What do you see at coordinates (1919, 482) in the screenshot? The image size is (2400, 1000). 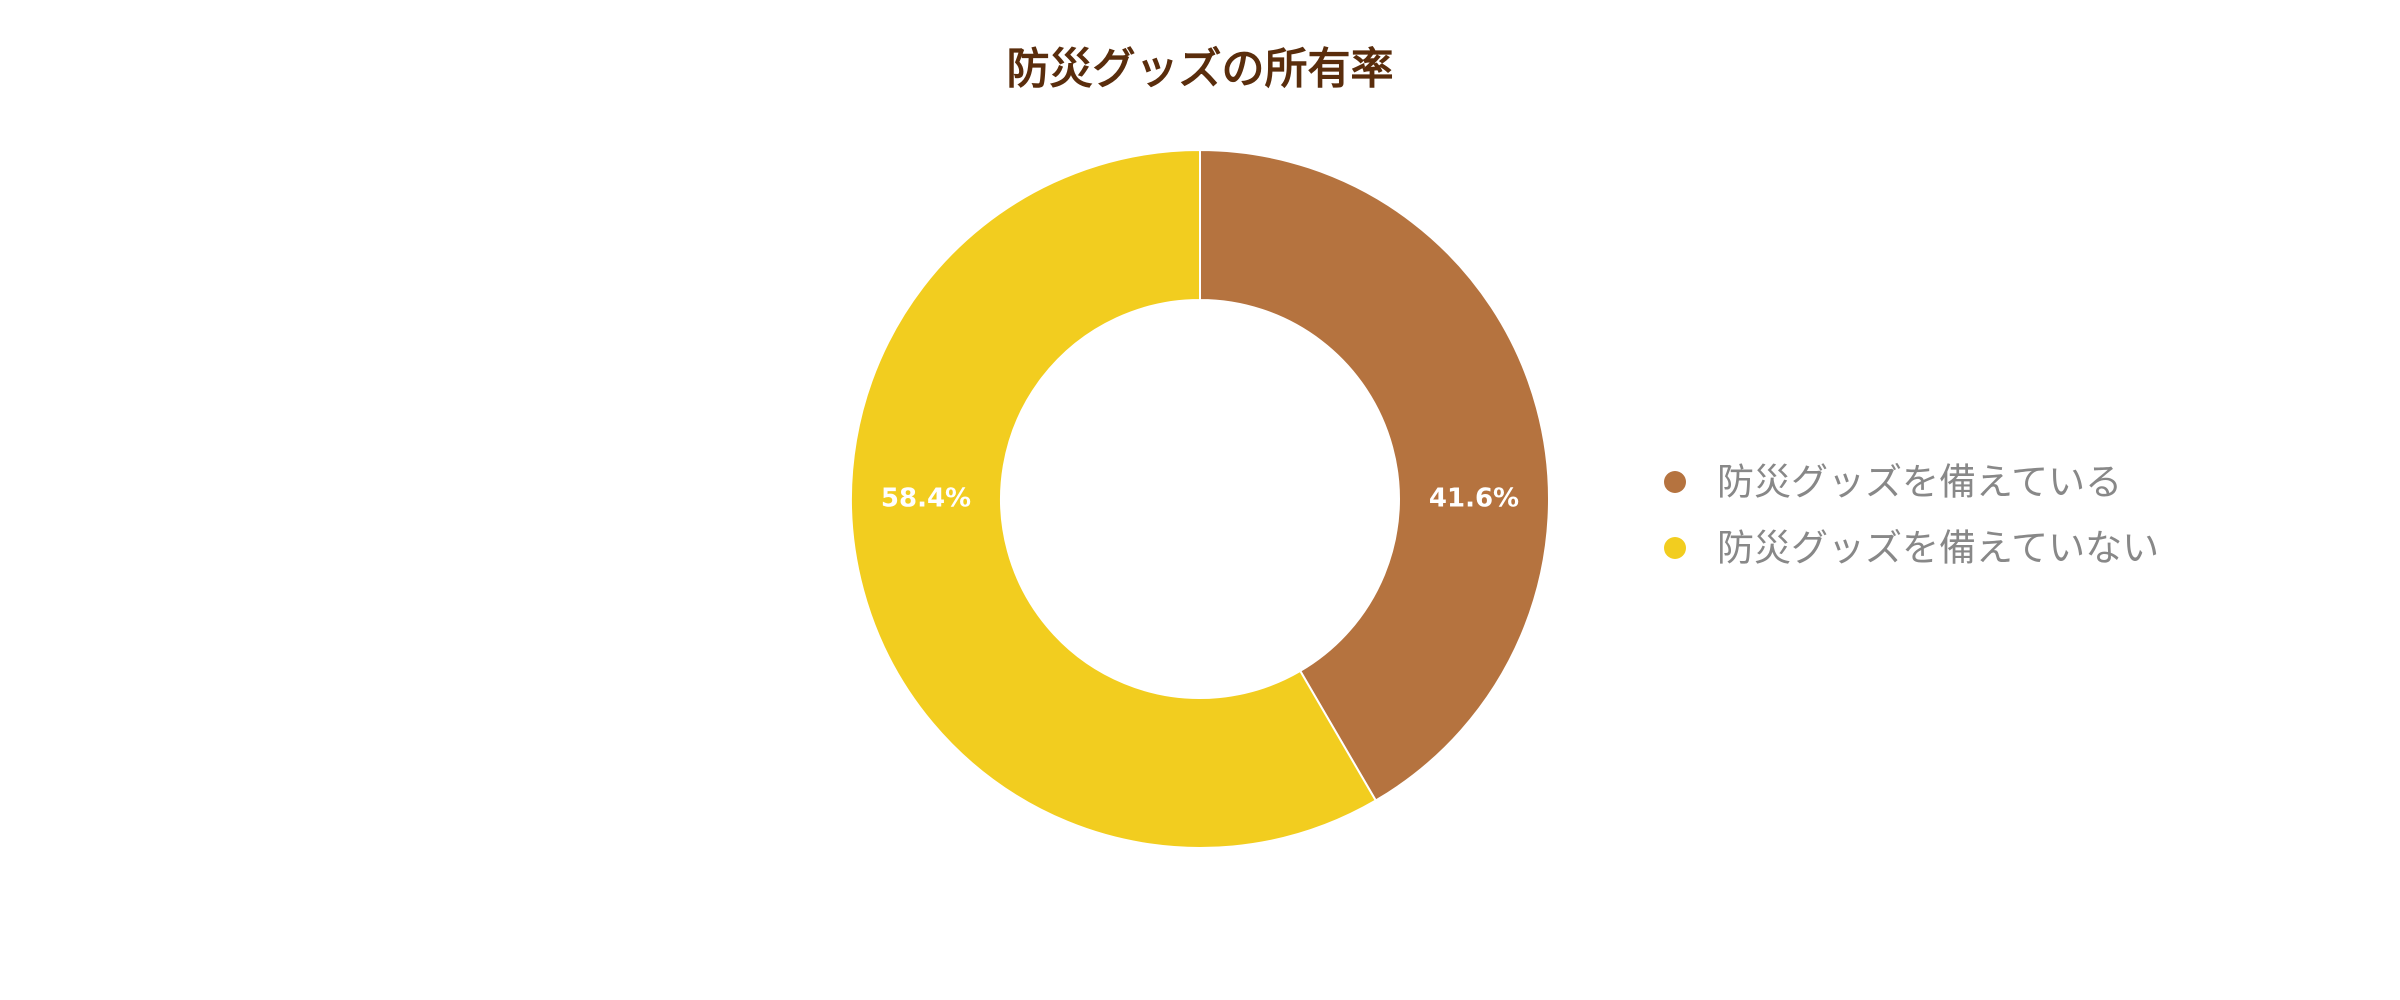 I see `legend-label: 防災グッズを備えている` at bounding box center [1919, 482].